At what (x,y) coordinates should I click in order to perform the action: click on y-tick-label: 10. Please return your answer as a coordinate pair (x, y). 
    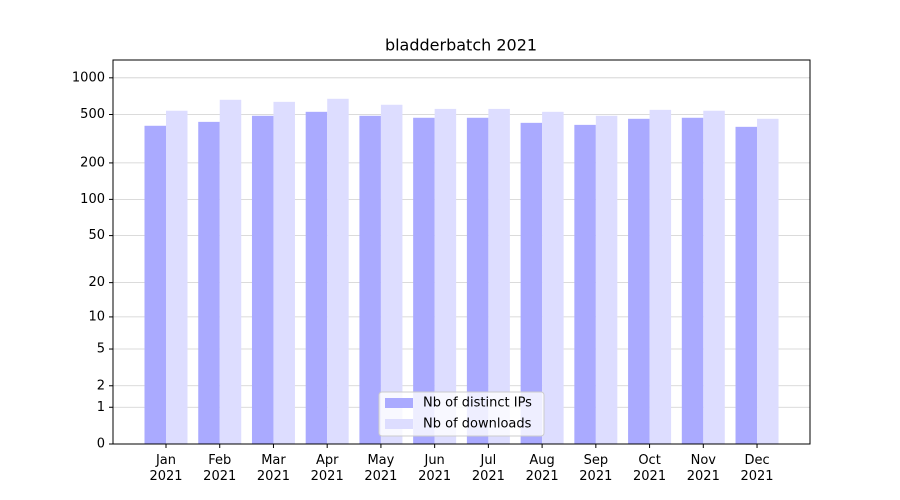
    Looking at the image, I should click on (96, 316).